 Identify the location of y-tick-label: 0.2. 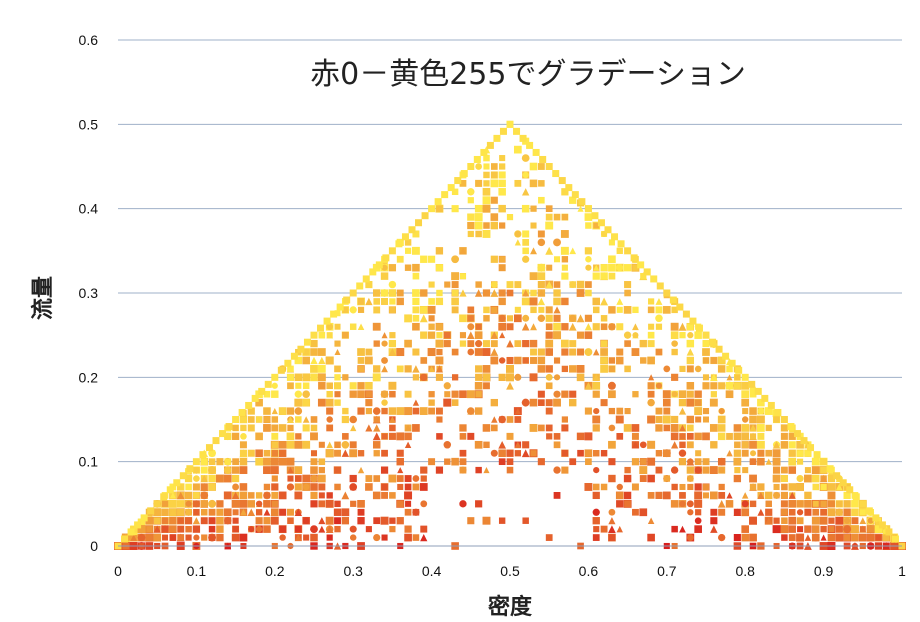
(89, 377).